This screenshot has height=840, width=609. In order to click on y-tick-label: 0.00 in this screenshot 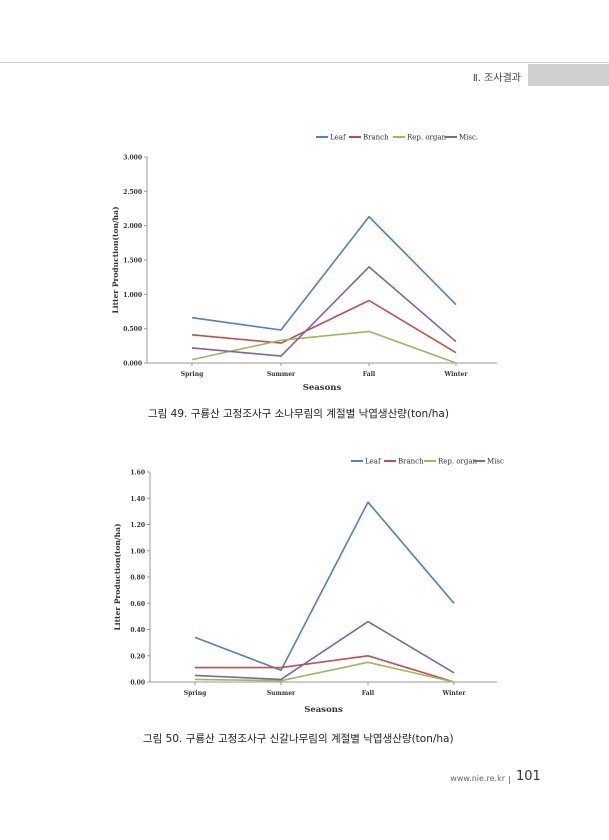, I will do `click(137, 683)`.